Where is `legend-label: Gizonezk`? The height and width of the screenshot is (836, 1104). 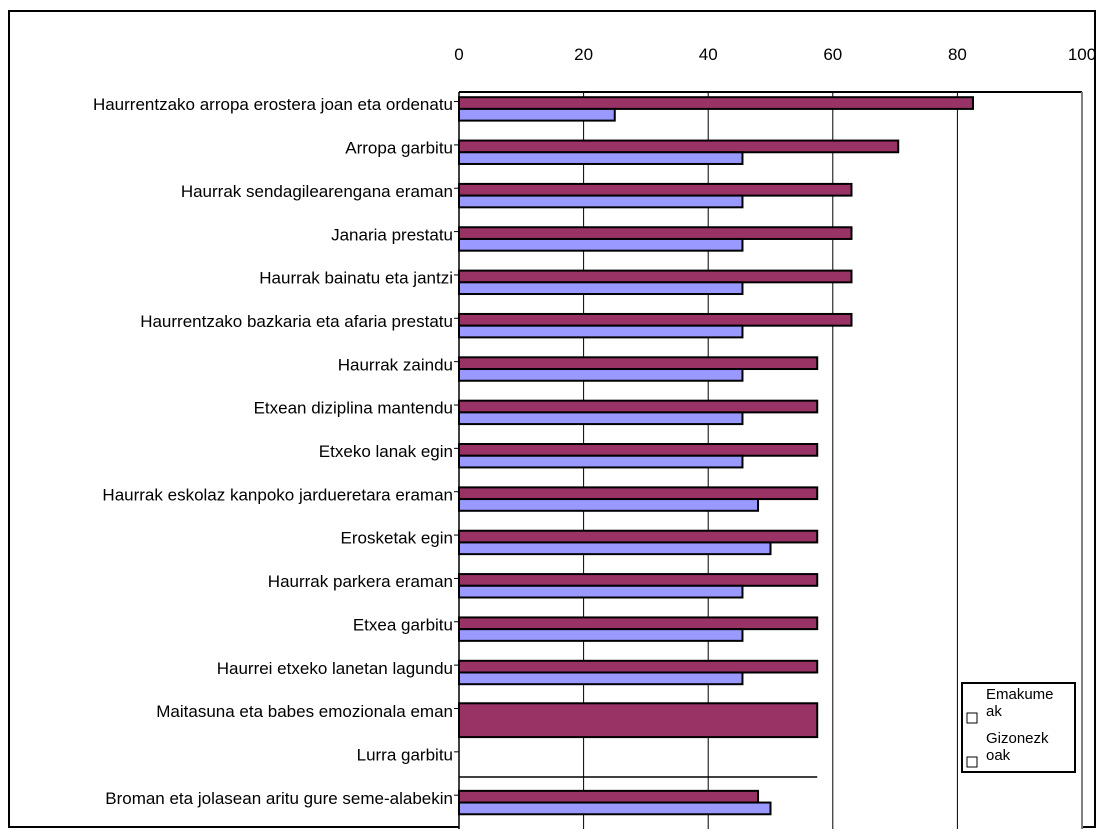 legend-label: Gizonezk is located at coordinates (1017, 738).